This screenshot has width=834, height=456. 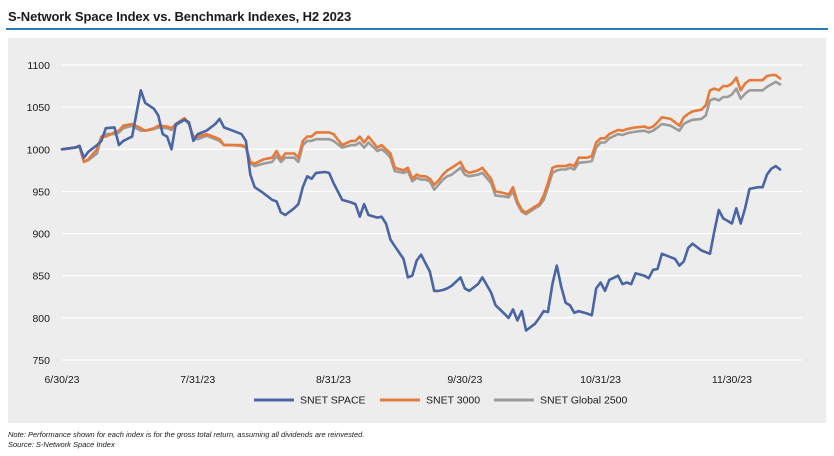 What do you see at coordinates (61, 444) in the screenshot?
I see `source-text: Source: S-Network Space Index` at bounding box center [61, 444].